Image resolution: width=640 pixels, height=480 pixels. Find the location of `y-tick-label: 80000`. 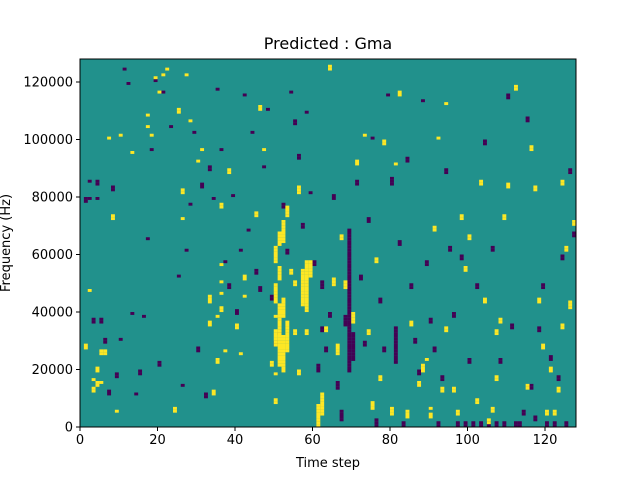

y-tick-label: 80000 is located at coordinates (52, 198).